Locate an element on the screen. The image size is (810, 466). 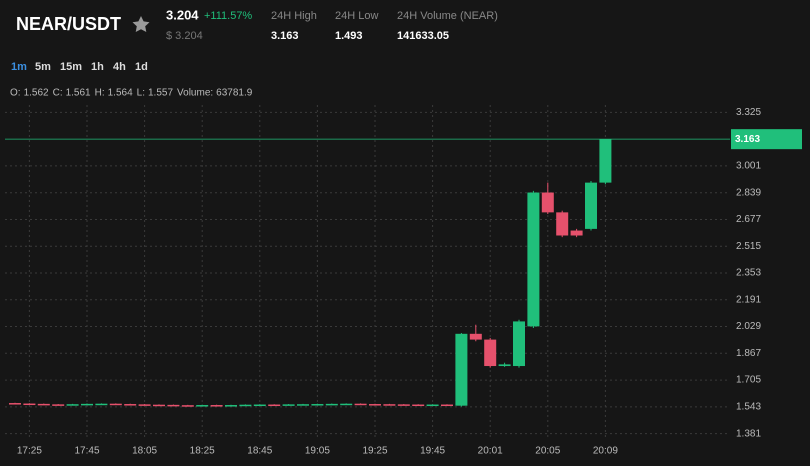
stat-value: 3.163 is located at coordinates (285, 36).